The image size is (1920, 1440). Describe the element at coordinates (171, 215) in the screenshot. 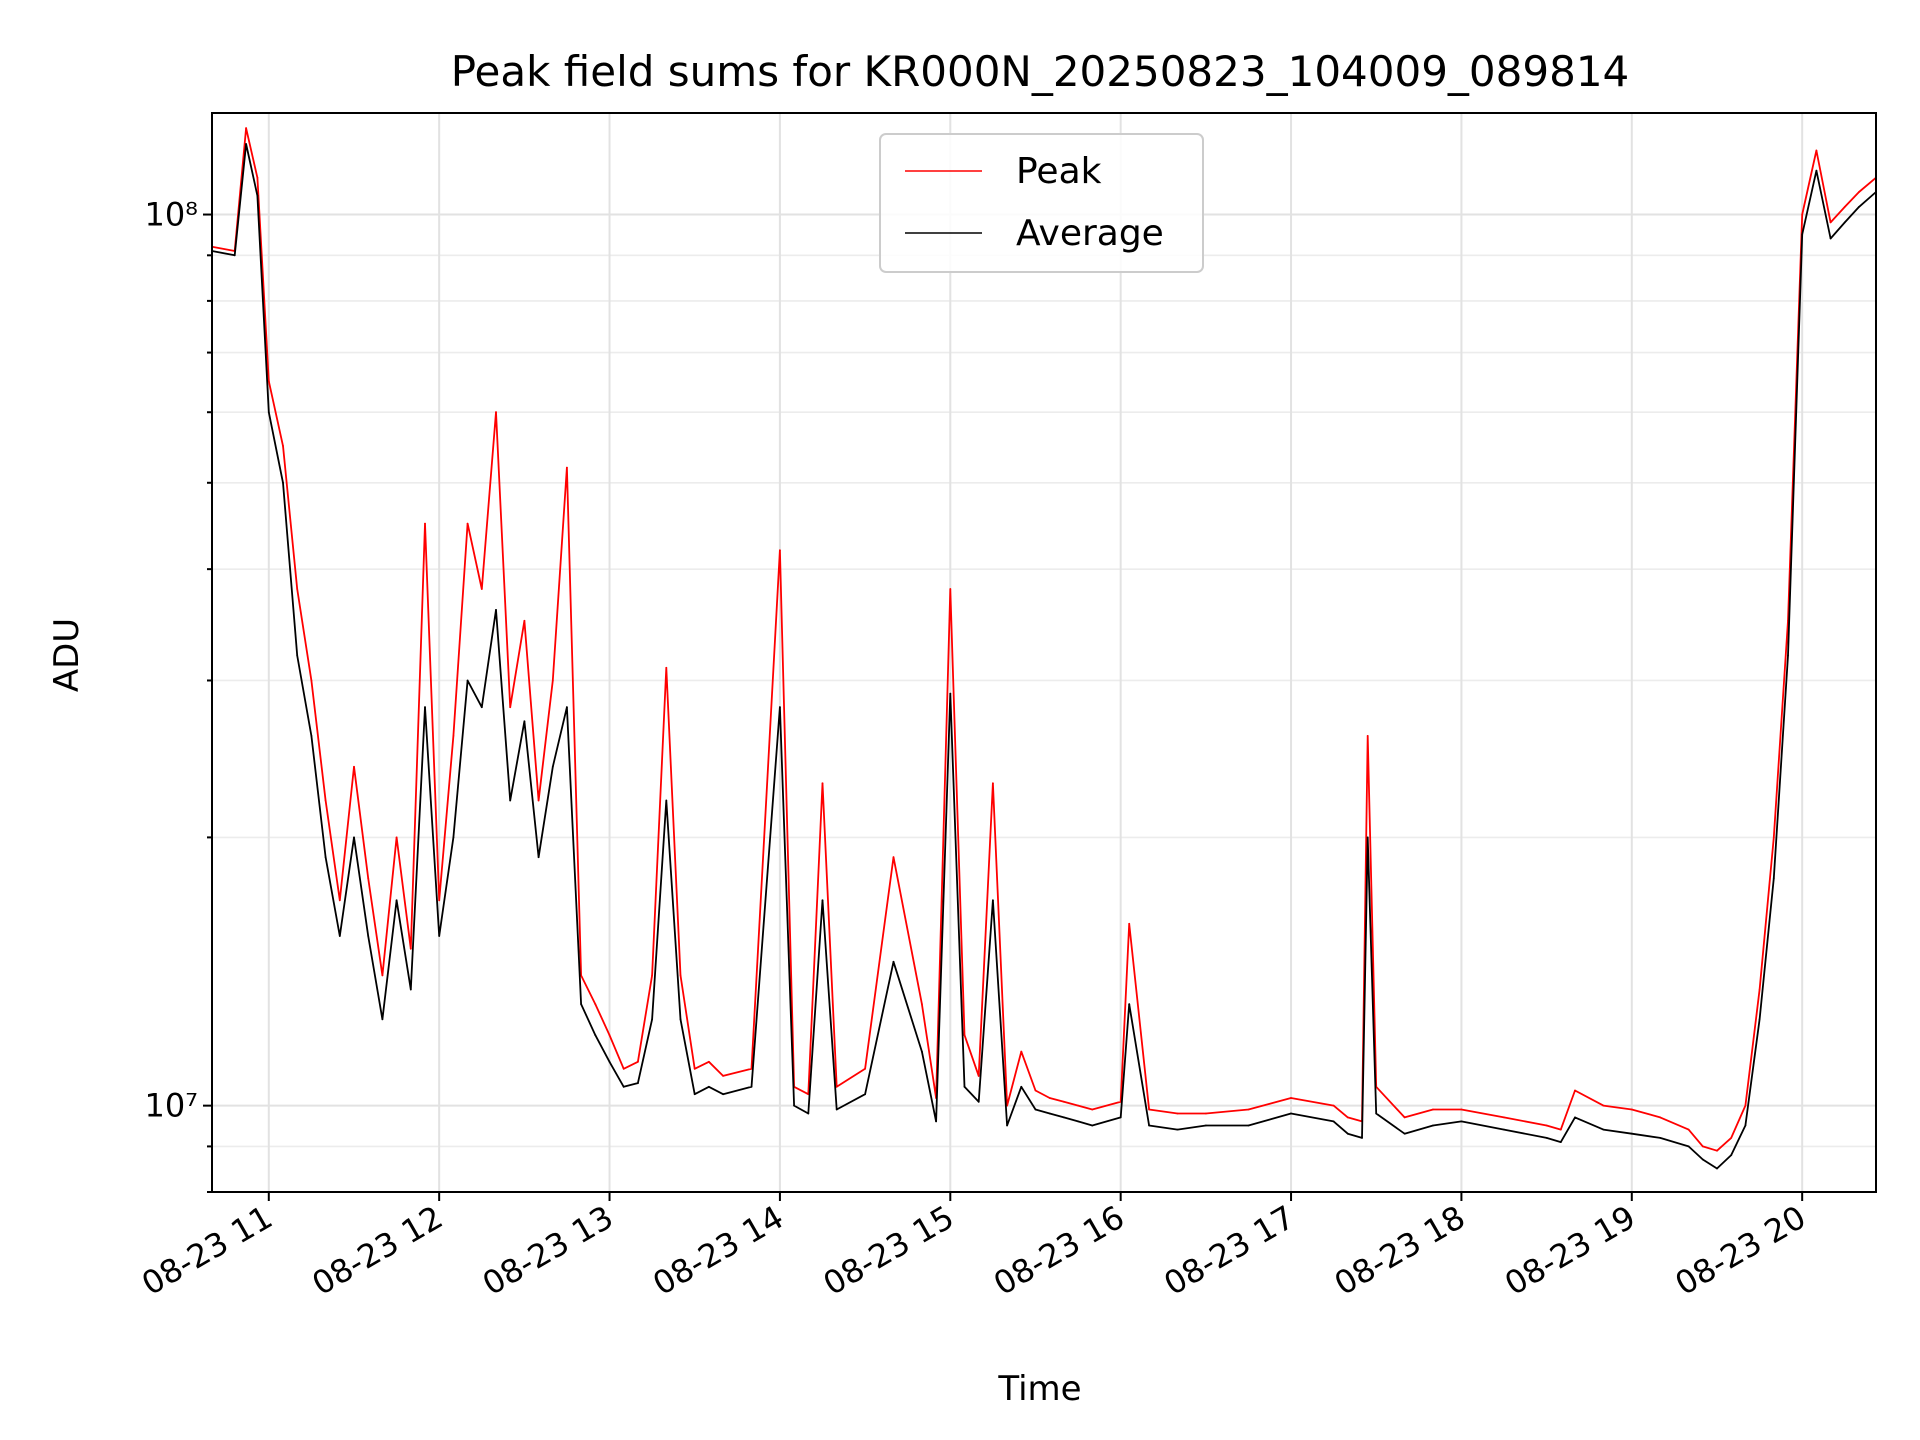

I see `y-tick-label: 10⁸` at that location.